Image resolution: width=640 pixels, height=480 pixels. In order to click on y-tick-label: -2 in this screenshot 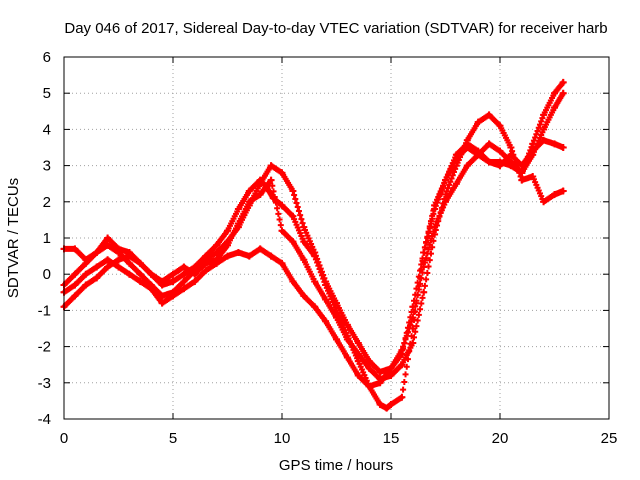, I will do `click(44, 347)`.